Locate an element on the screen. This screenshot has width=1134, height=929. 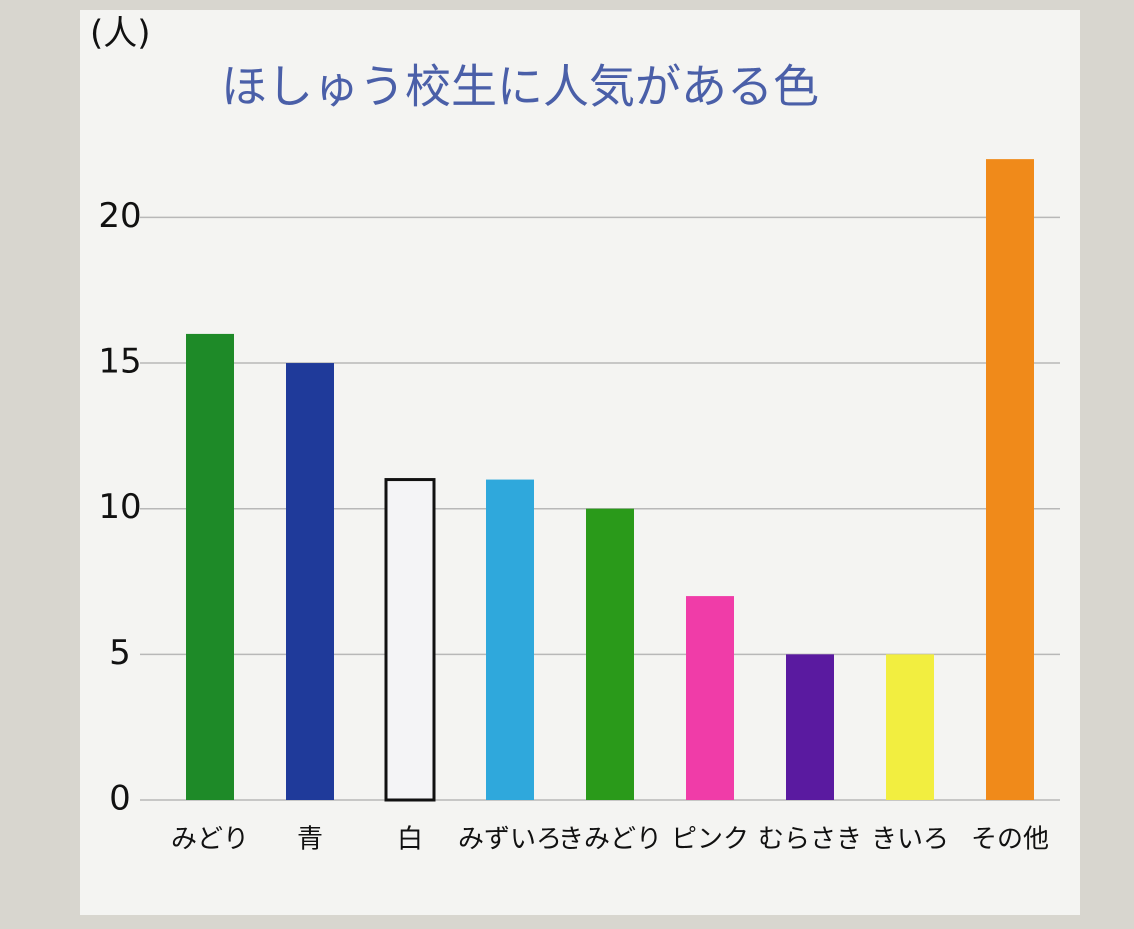
x-tick-label: その他 is located at coordinates (1010, 840).